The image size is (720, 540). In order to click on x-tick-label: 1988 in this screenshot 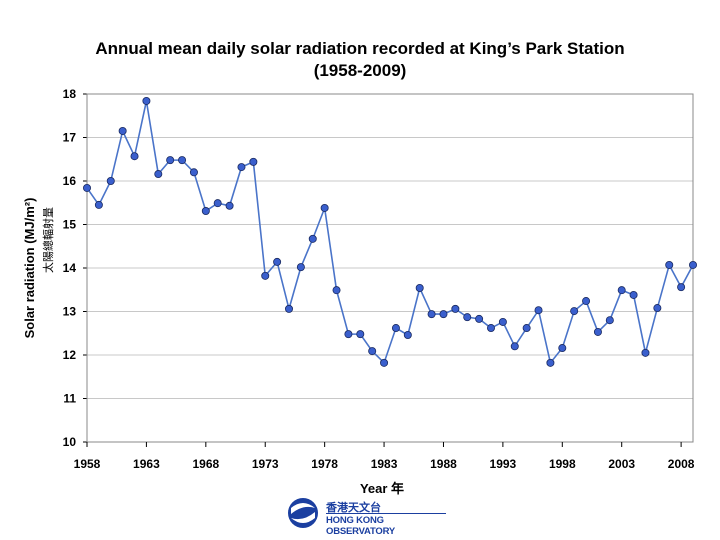, I will do `click(443, 464)`.